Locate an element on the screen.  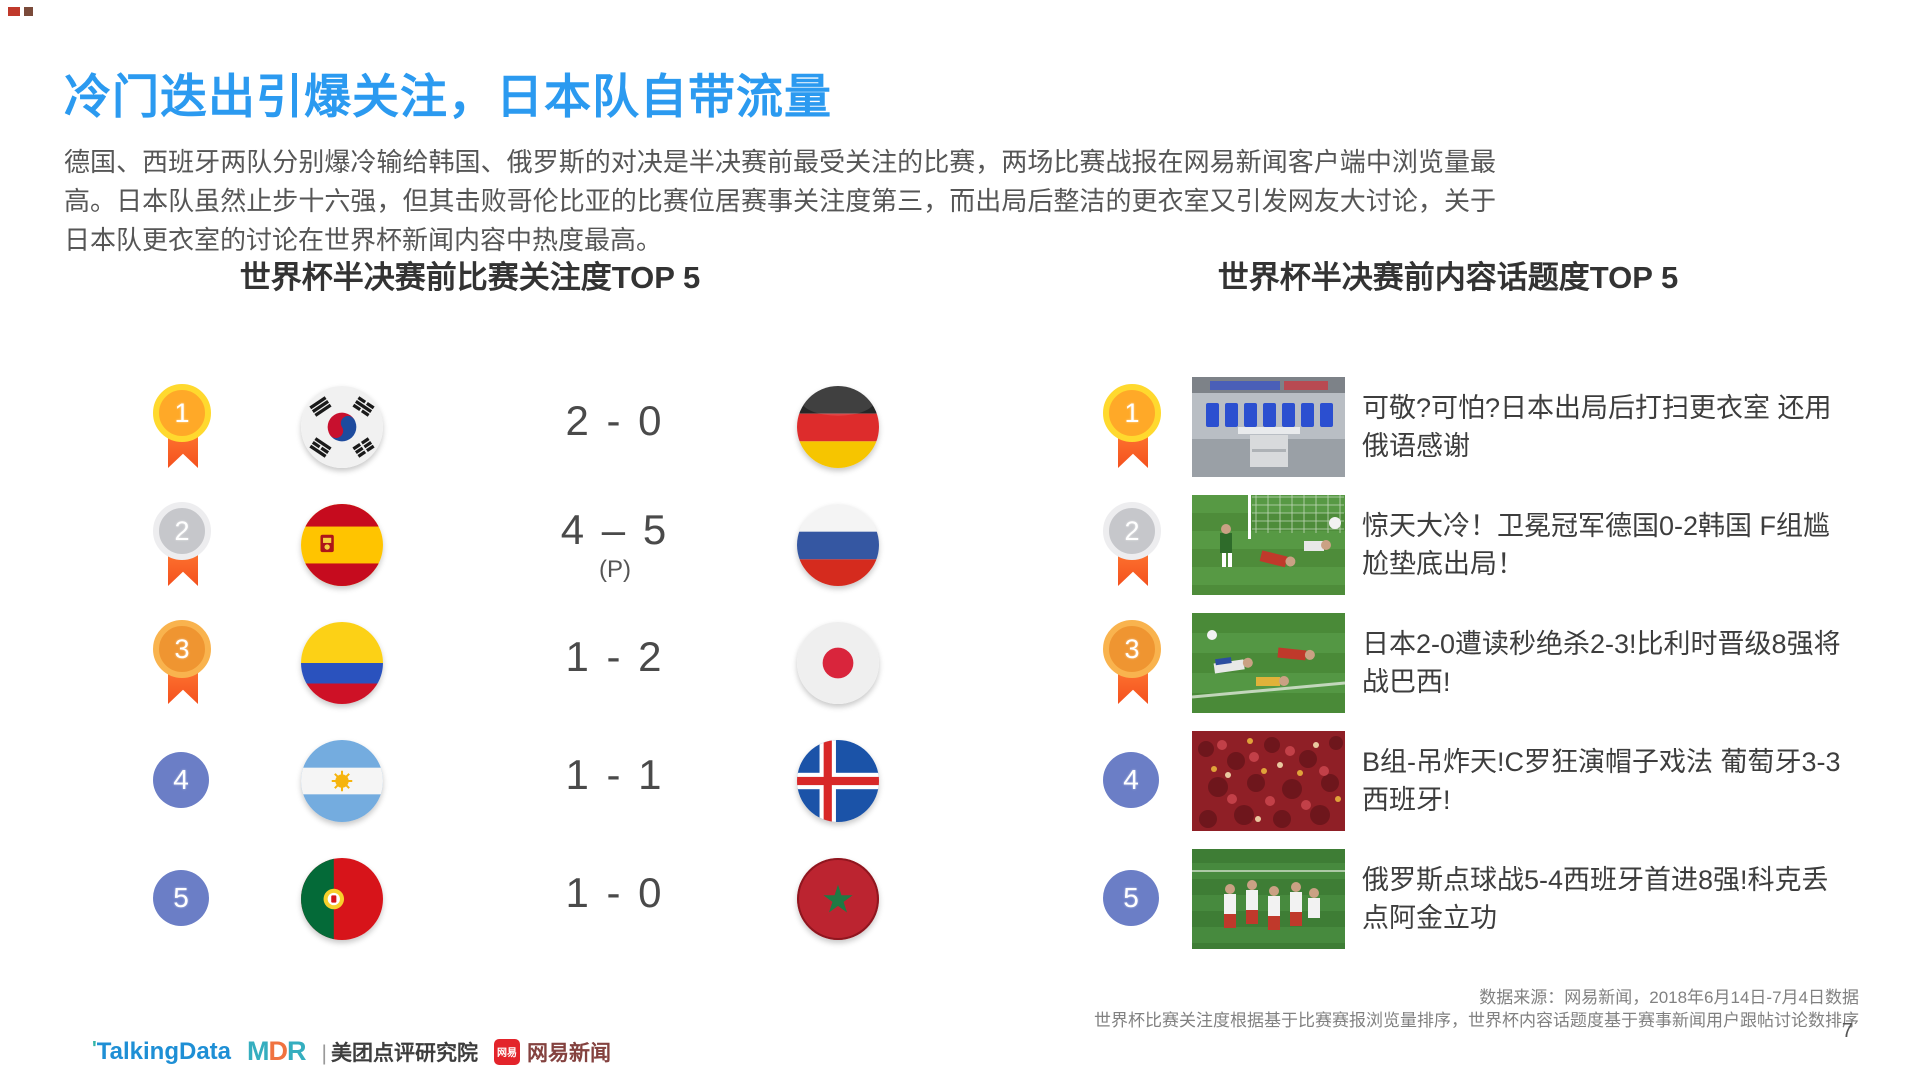
list-item: 1 可敬?可怕?日本出局后打扫更衣室 还用俄语感谢 is located at coordinates (1480, 427).